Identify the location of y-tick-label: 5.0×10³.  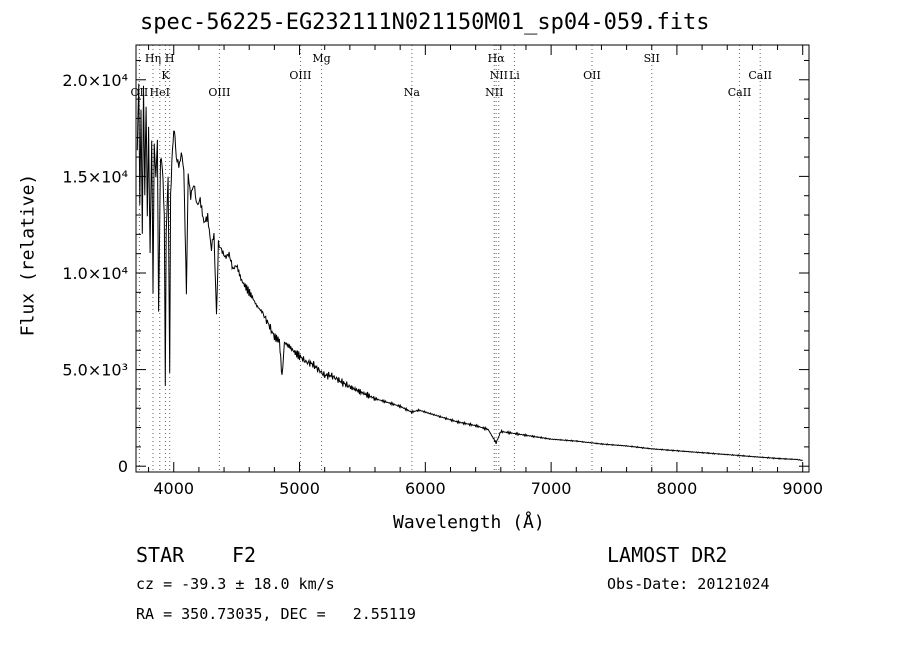
(95, 370).